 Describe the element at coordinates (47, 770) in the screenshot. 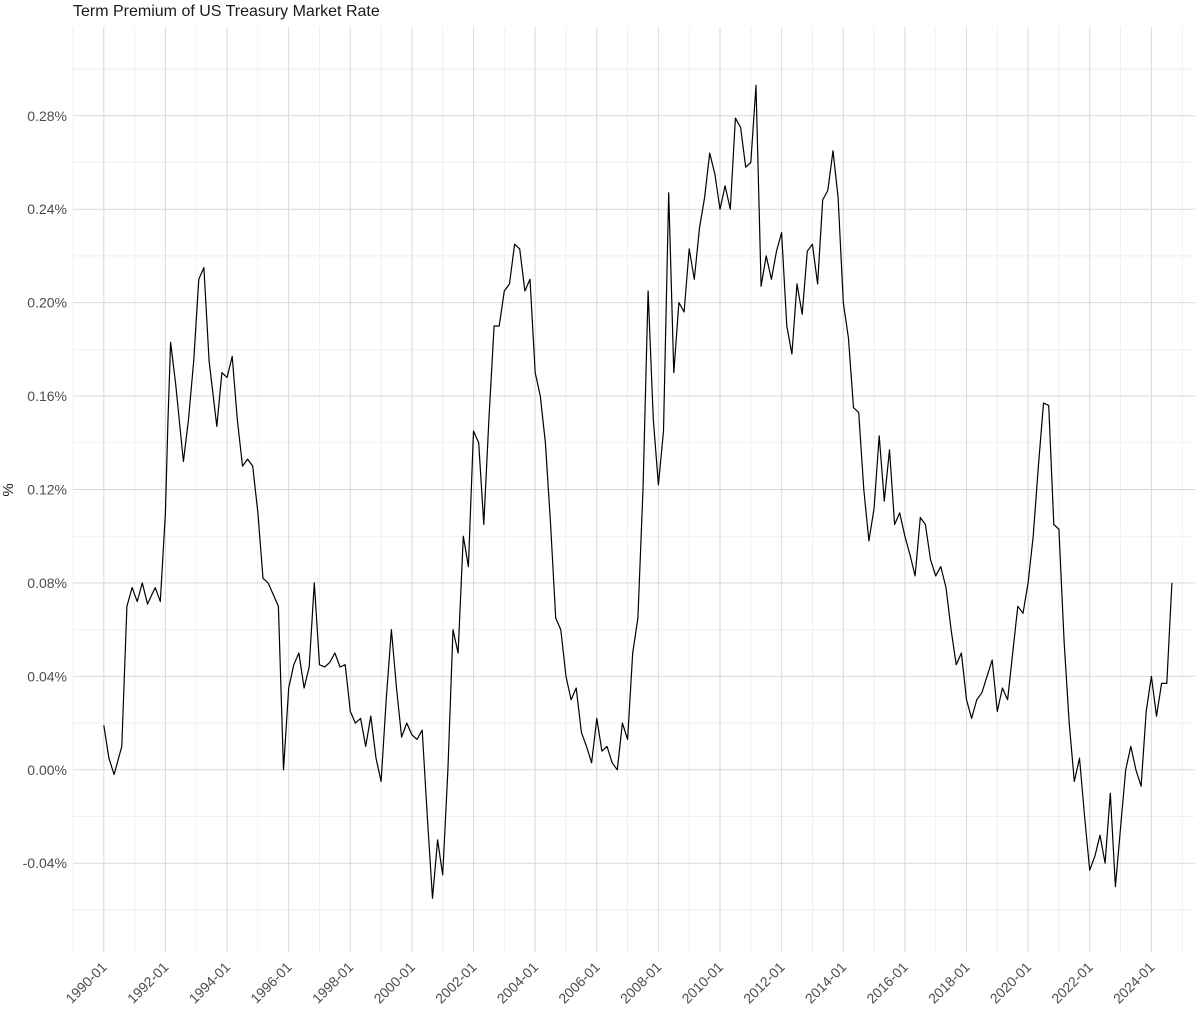

I see `y-tick-label: 0.00%` at that location.